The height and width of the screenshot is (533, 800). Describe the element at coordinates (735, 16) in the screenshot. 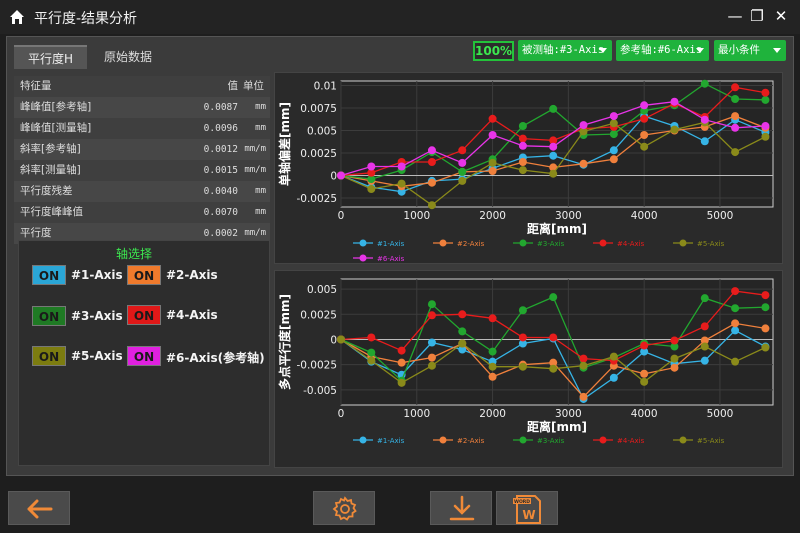

I see `minimize-button: —` at that location.